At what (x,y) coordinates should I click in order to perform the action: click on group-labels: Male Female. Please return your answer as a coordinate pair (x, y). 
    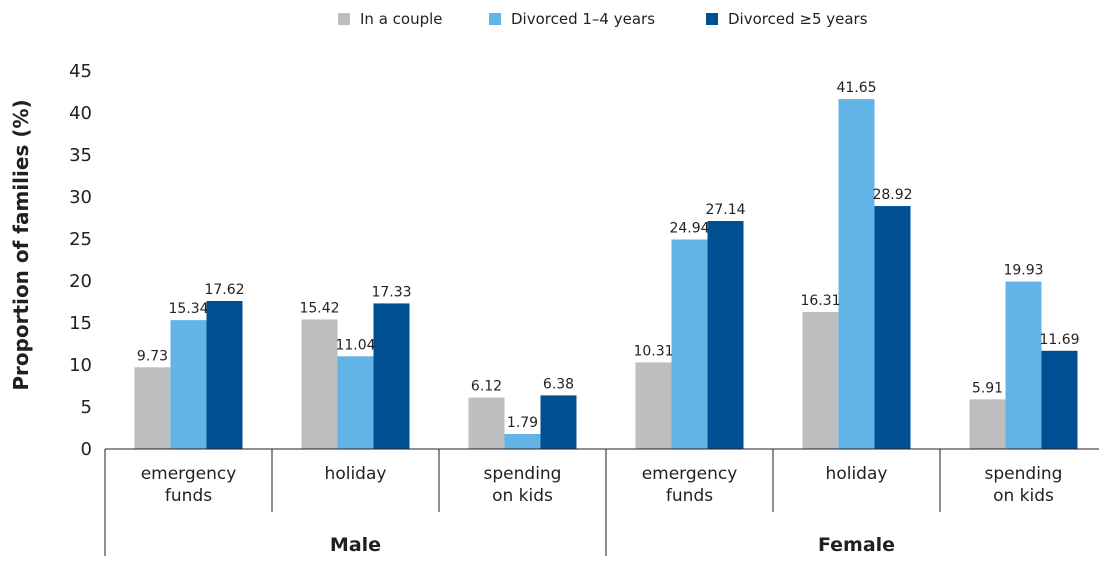
    Looking at the image, I should click on (612, 545).